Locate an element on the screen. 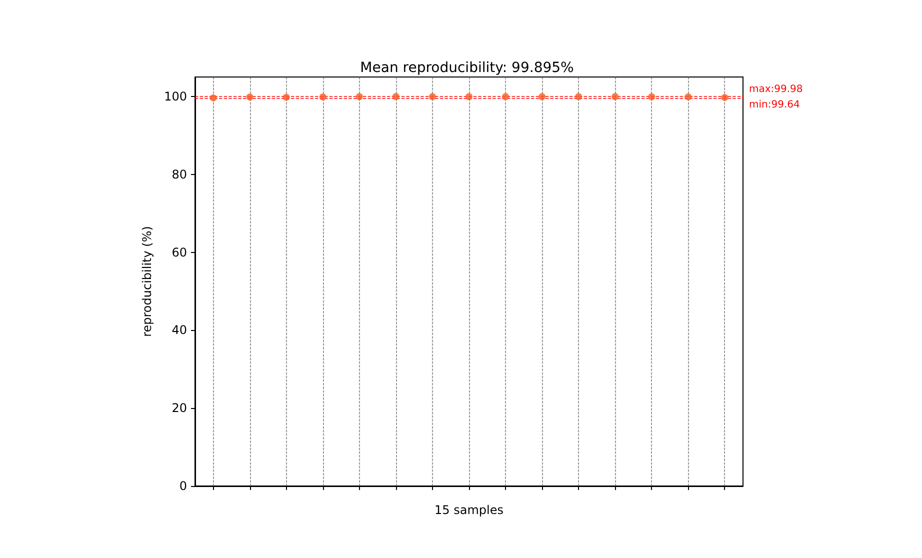 The width and height of the screenshot is (922, 558). ref-line-label: min:99.64 is located at coordinates (774, 104).